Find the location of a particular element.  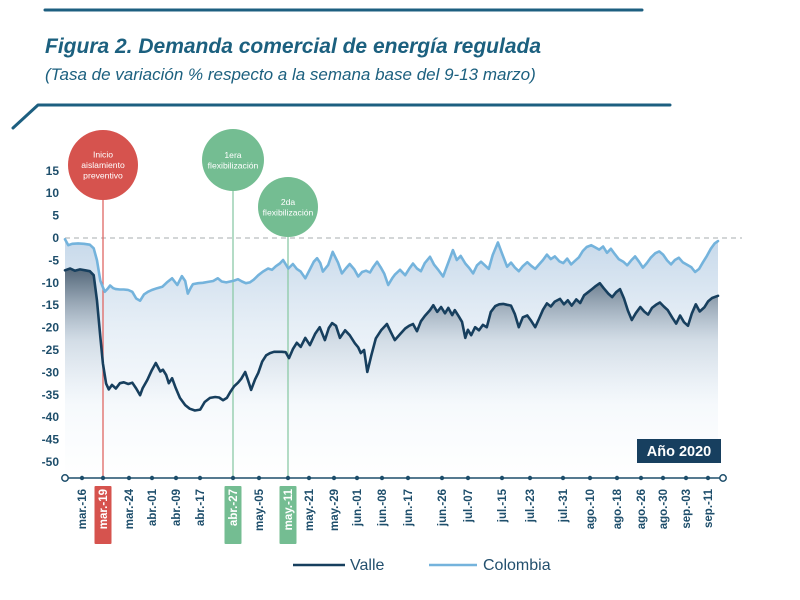

annotation-label-3: 2da flexibilización is located at coordinates (288, 207).